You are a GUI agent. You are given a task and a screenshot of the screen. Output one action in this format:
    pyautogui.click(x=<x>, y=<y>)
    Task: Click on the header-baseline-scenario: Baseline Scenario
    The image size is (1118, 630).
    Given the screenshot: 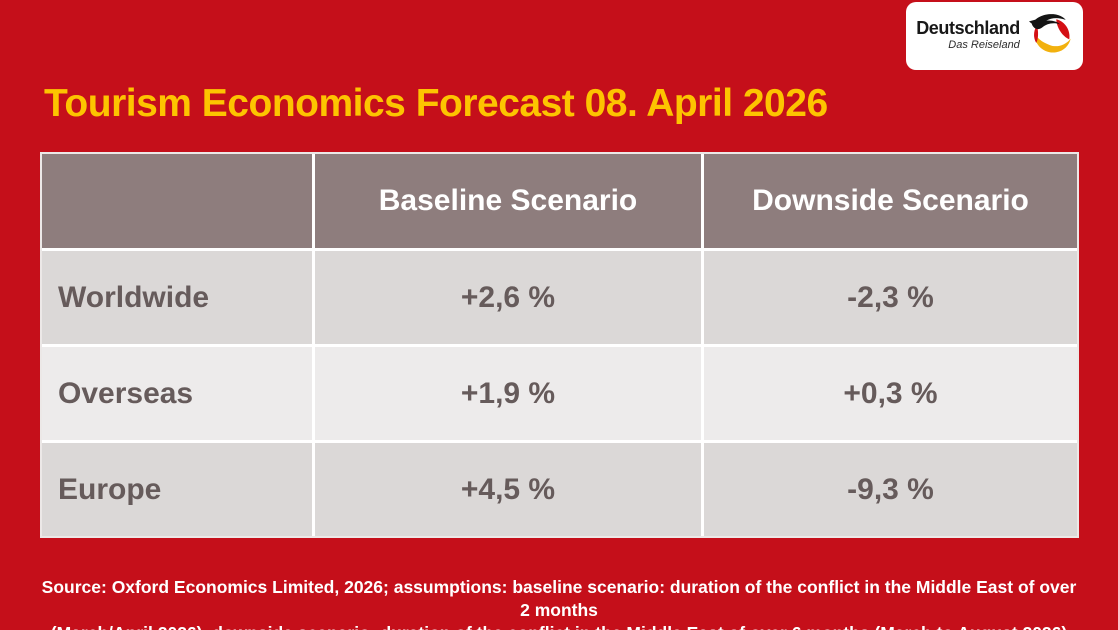 What is the action you would take?
    pyautogui.click(x=508, y=201)
    